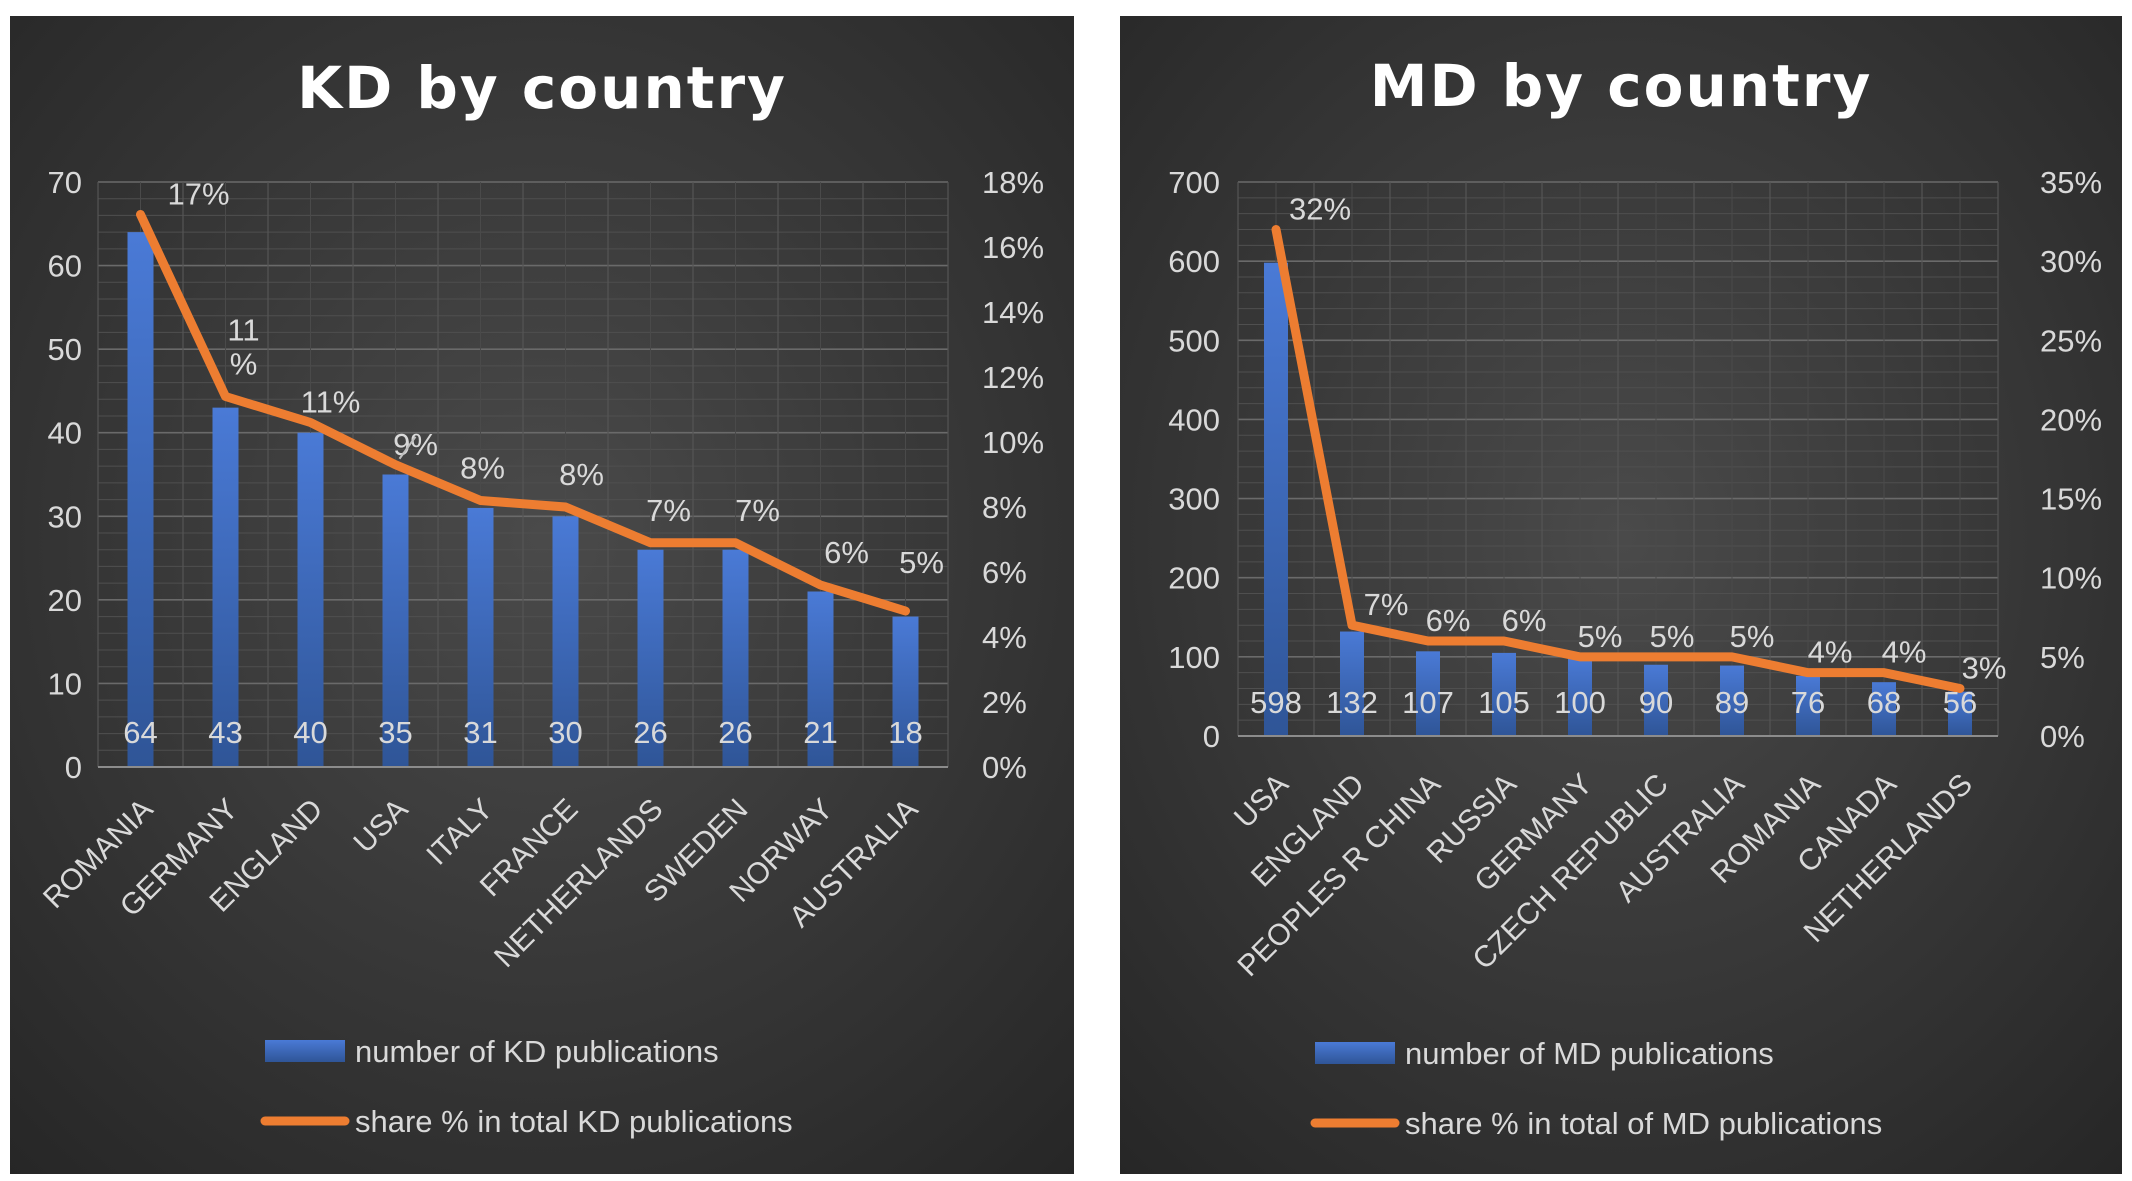 This screenshot has height=1181, width=2132. Describe the element at coordinates (1320, 208) in the screenshot. I see `md-share-label: 32%` at that location.